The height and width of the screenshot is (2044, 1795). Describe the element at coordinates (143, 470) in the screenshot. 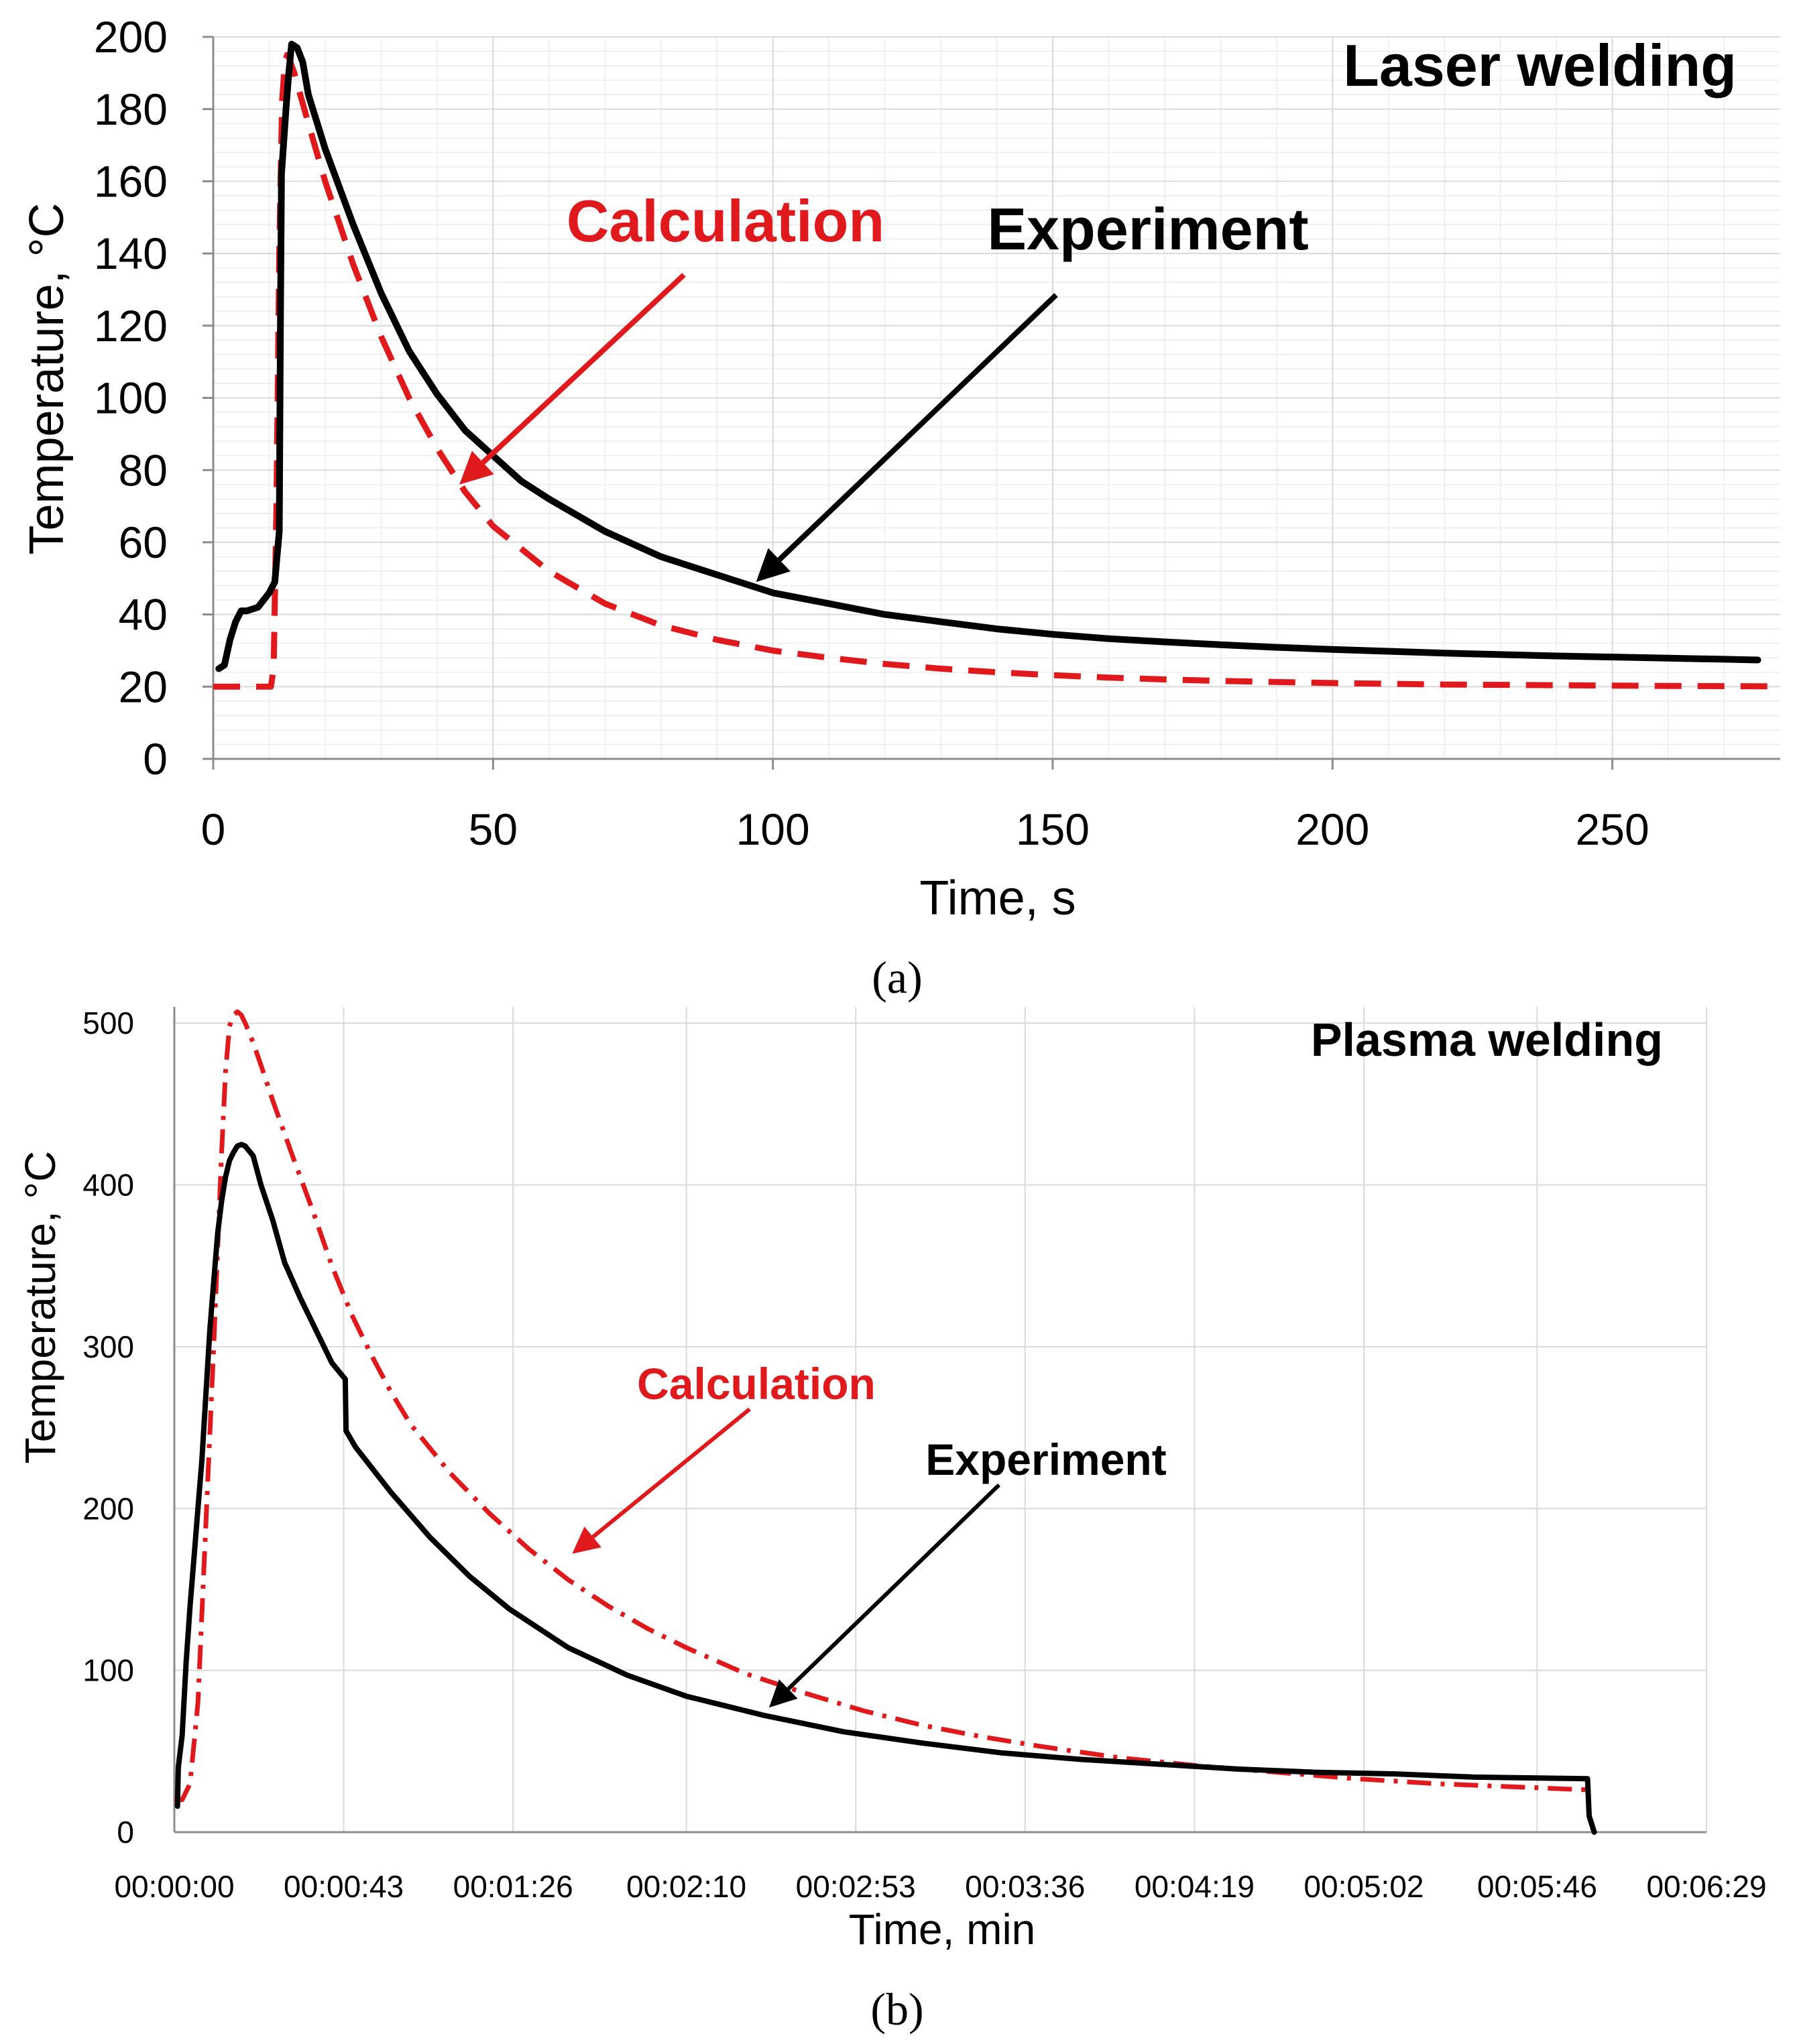

I see `y-tick-label: 80` at that location.